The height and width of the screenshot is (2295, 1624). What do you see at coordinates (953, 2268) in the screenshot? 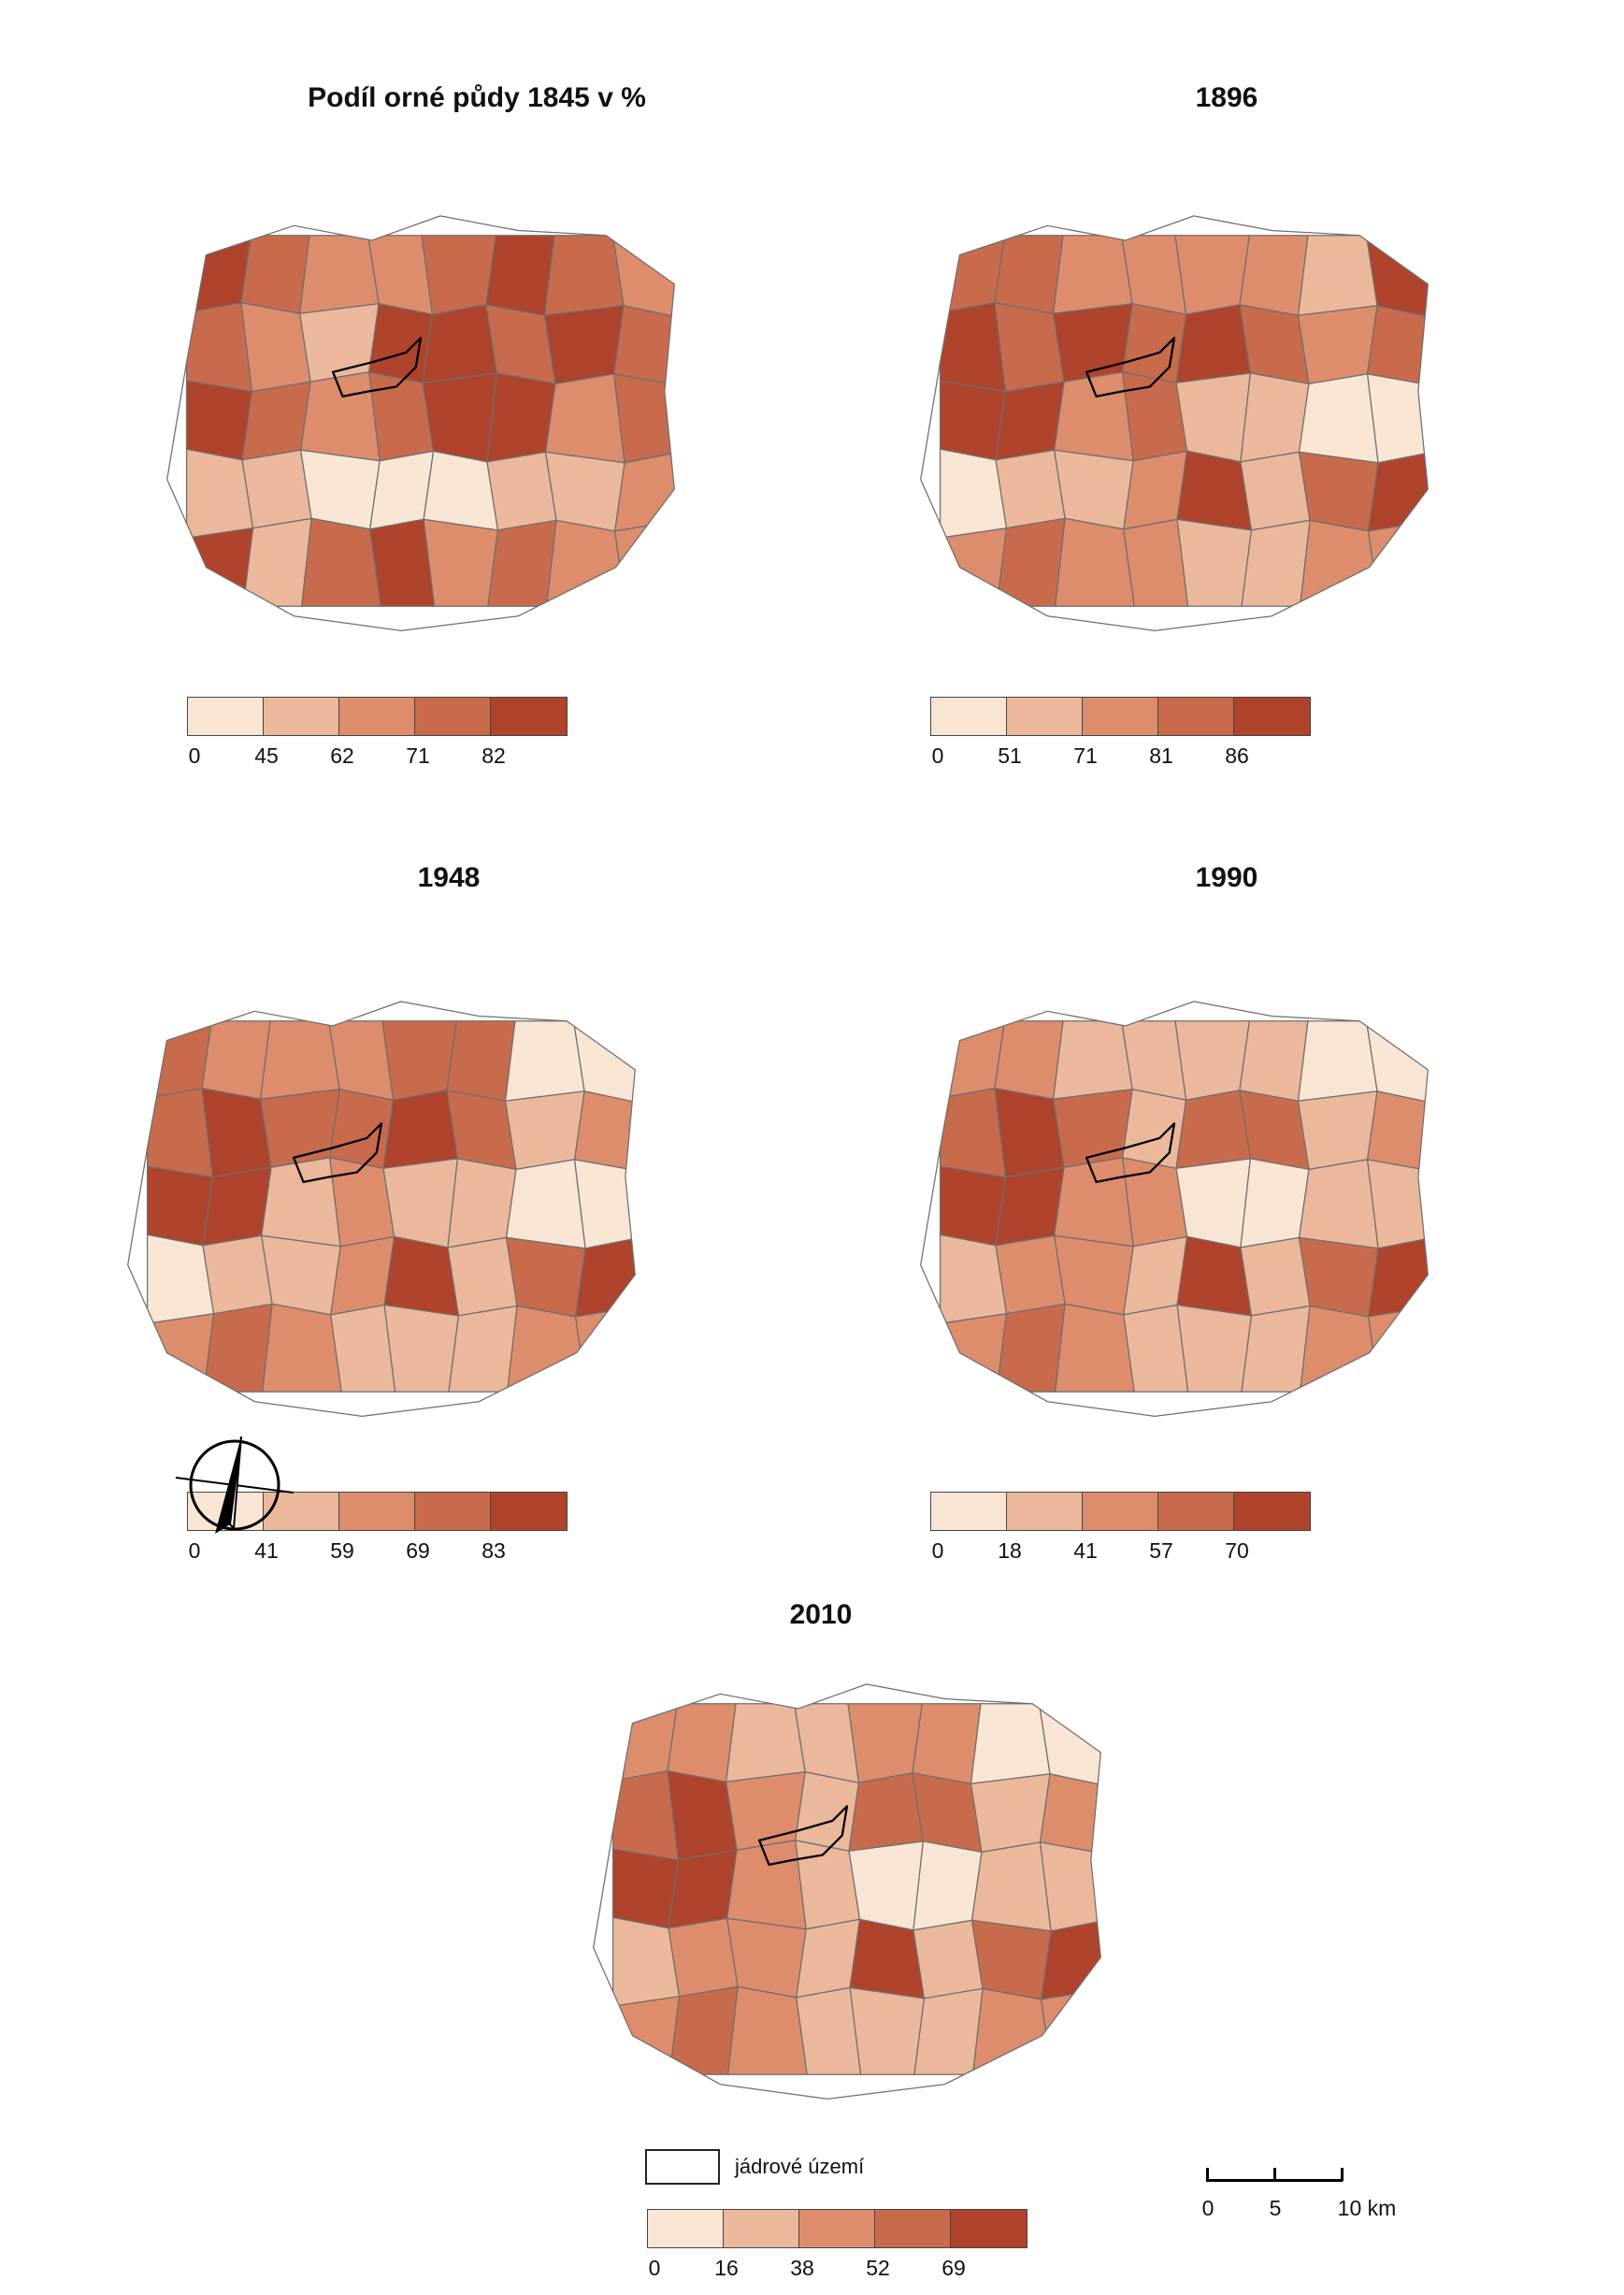
I see `legend-break-label: 69` at bounding box center [953, 2268].